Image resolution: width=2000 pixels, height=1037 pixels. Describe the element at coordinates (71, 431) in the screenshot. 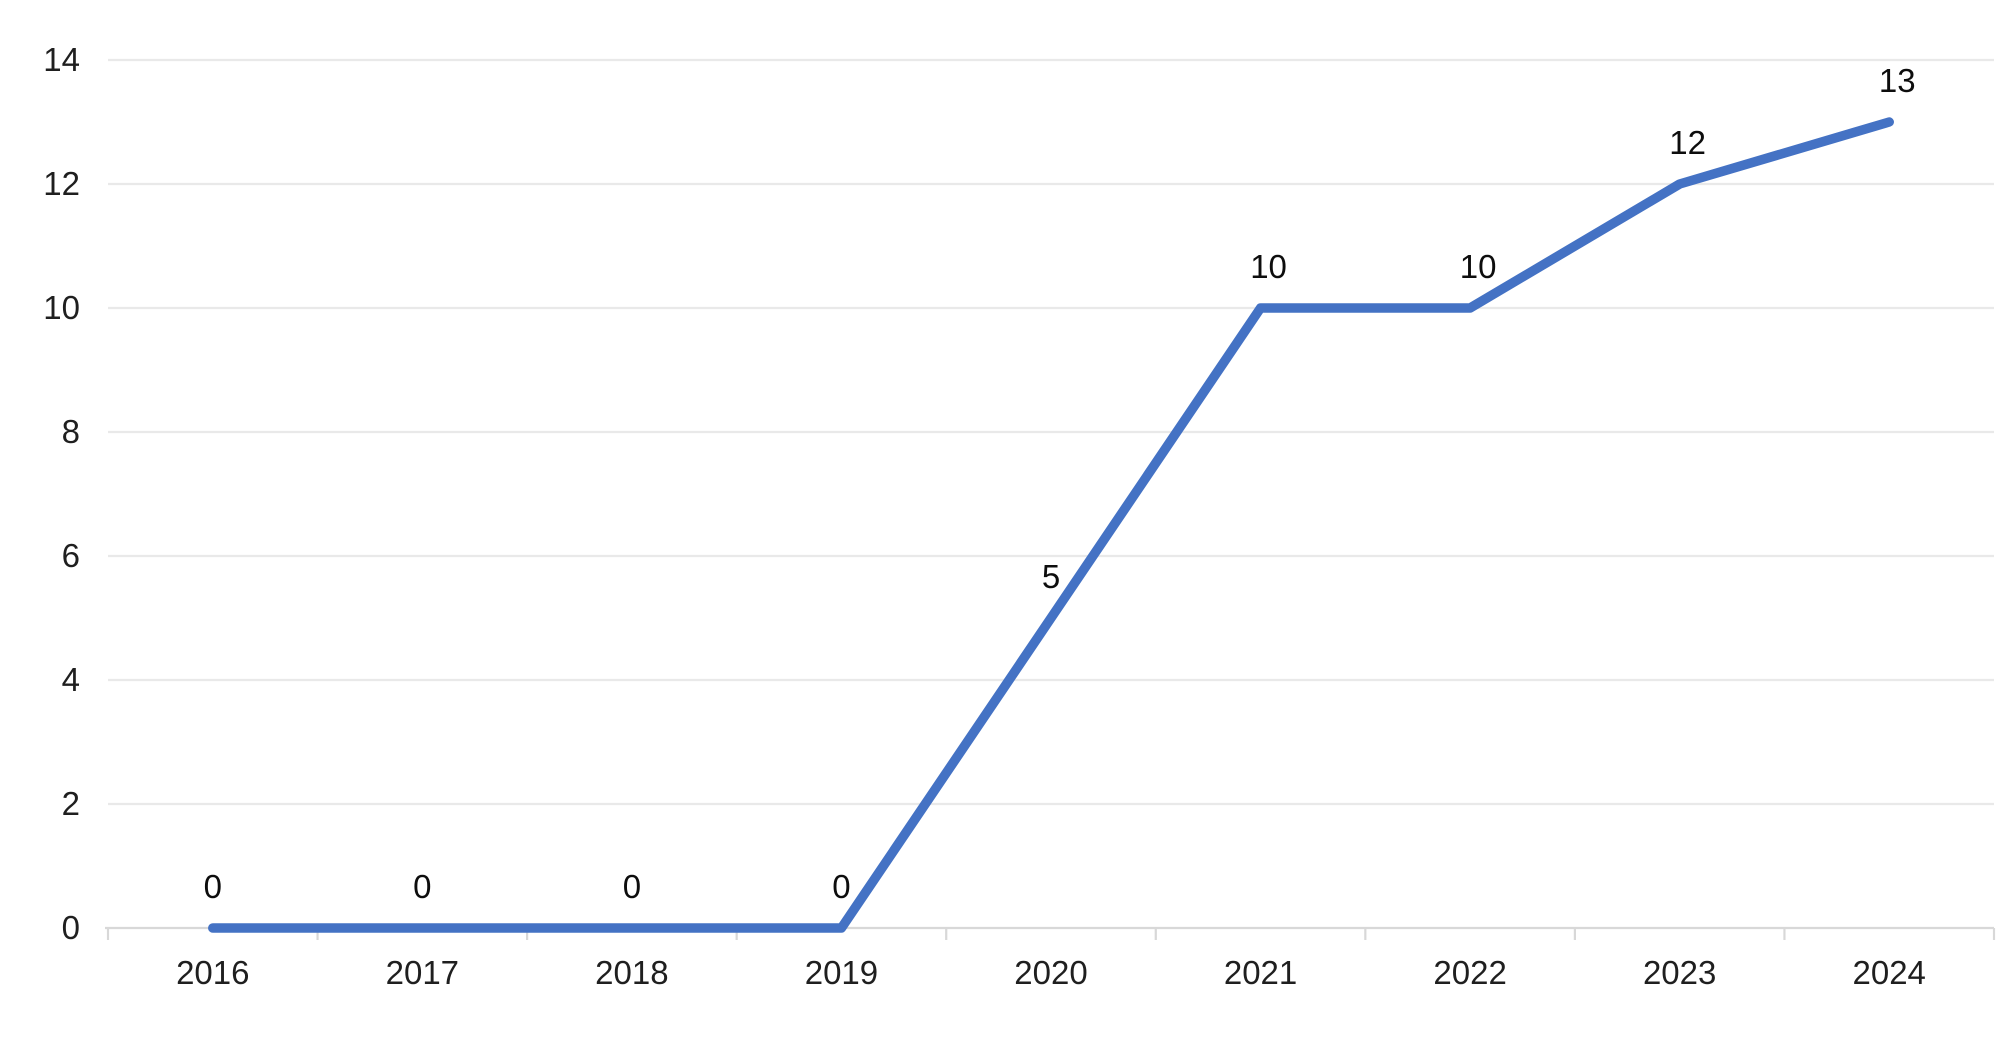

I see `y-axis-label: 8` at that location.